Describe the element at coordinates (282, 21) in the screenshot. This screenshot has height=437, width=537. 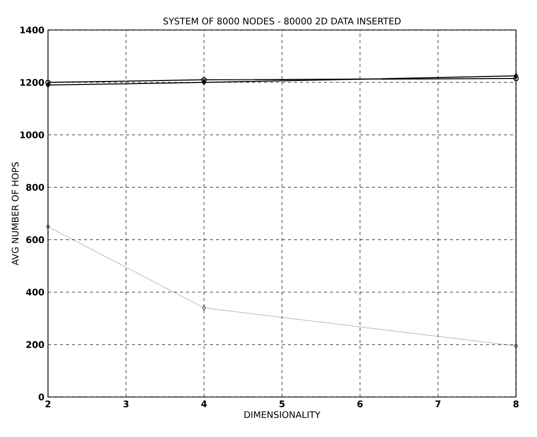
I see `chart-title: SYSTEM OF 8000 NODES - 80000 2D DATA INSERTED` at that location.